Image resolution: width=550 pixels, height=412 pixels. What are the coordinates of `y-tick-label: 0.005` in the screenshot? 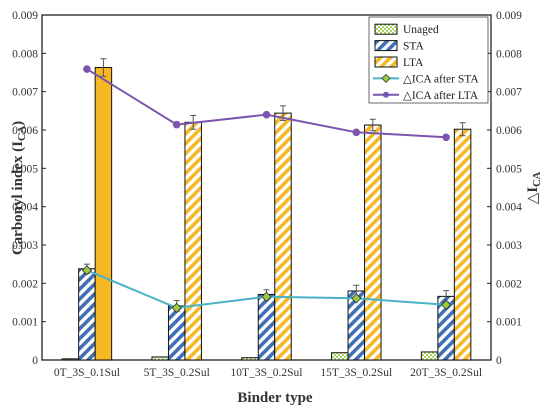 It's located at (25, 169).